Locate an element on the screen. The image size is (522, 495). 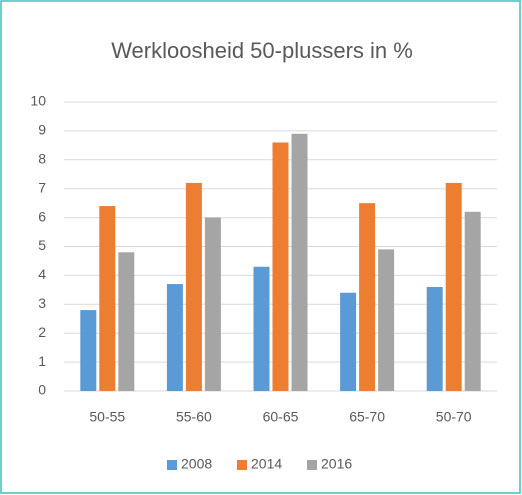
y-tick-label: 5 is located at coordinates (42, 245).